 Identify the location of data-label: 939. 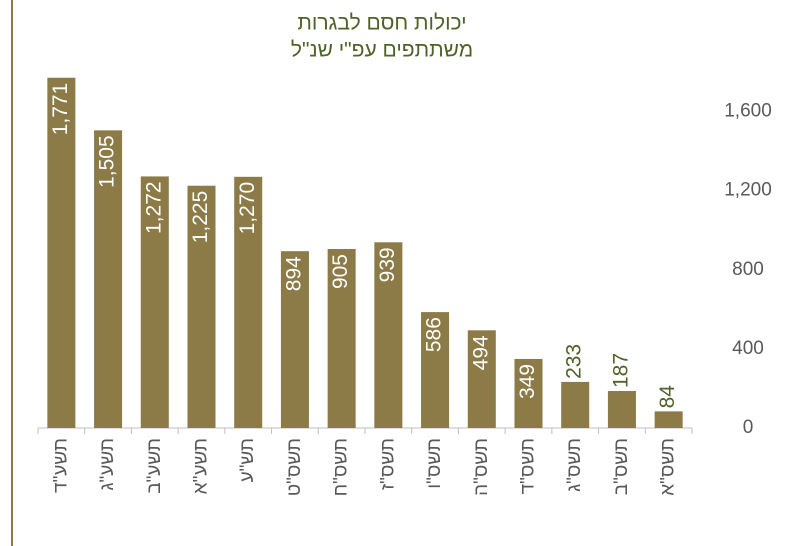
(387, 264).